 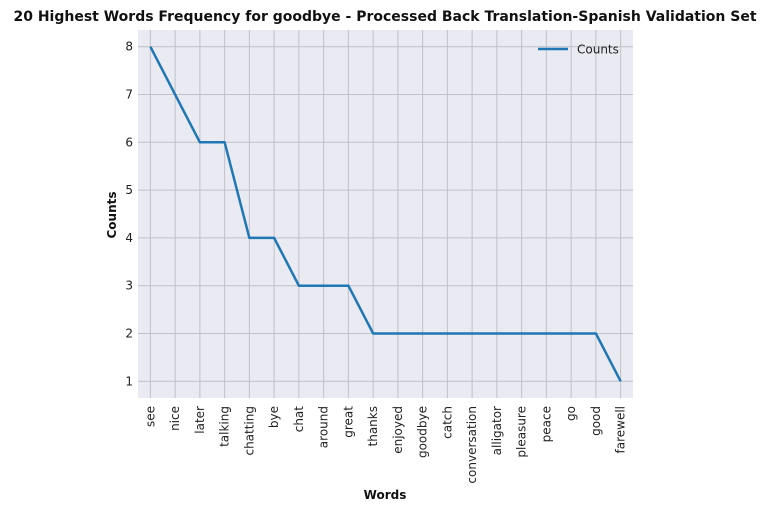 I want to click on x-tick-label: alligator, so click(x=497, y=430).